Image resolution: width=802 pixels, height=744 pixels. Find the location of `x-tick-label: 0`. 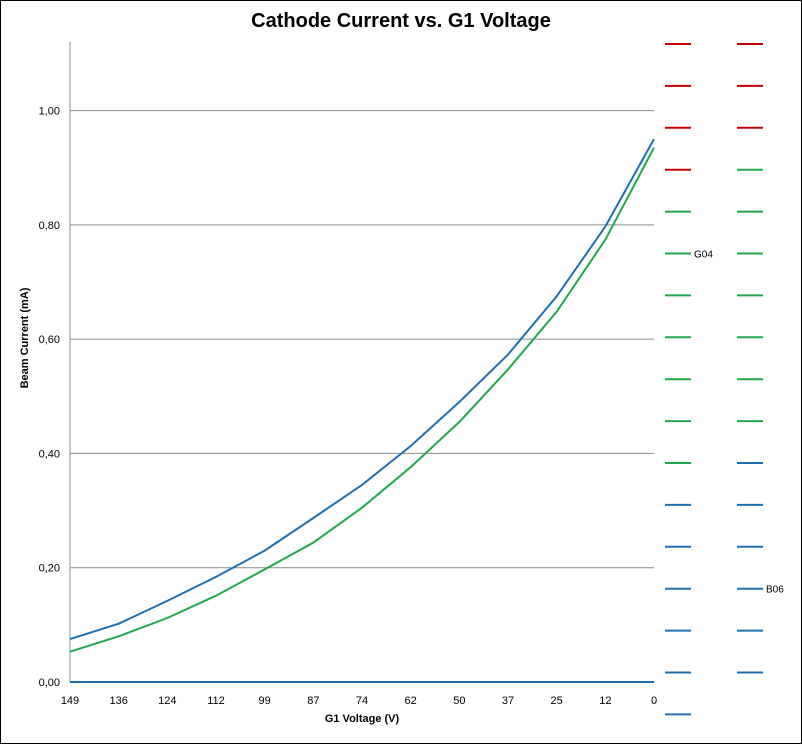

x-tick-label: 0 is located at coordinates (654, 701).